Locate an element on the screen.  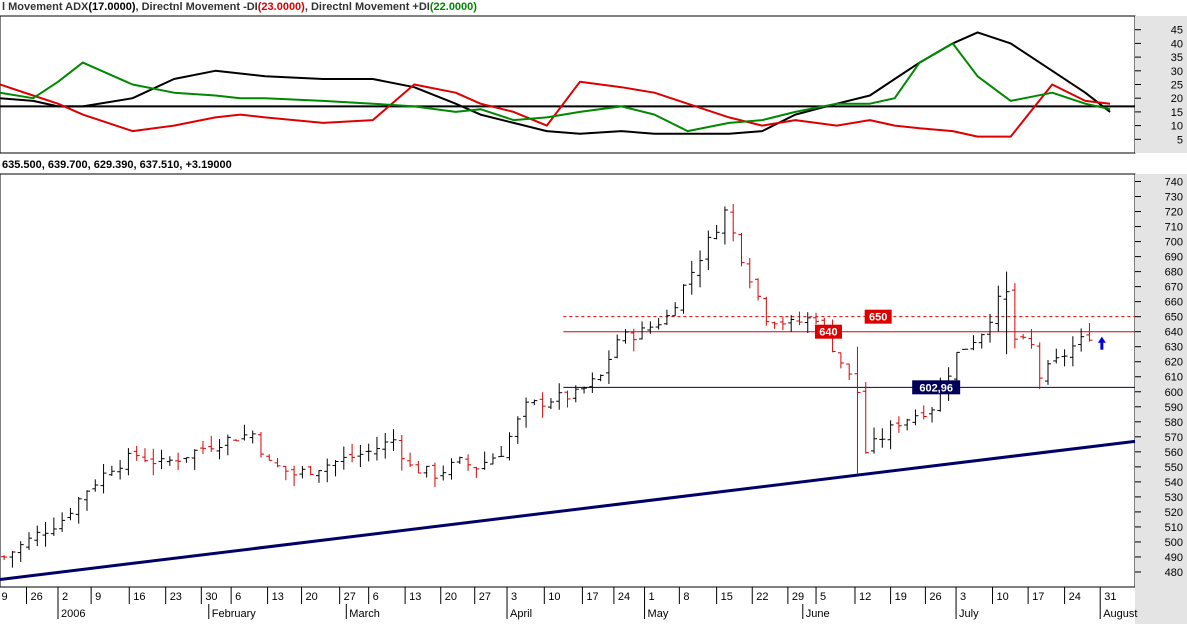
series-line-plus_di is located at coordinates (555, 87).